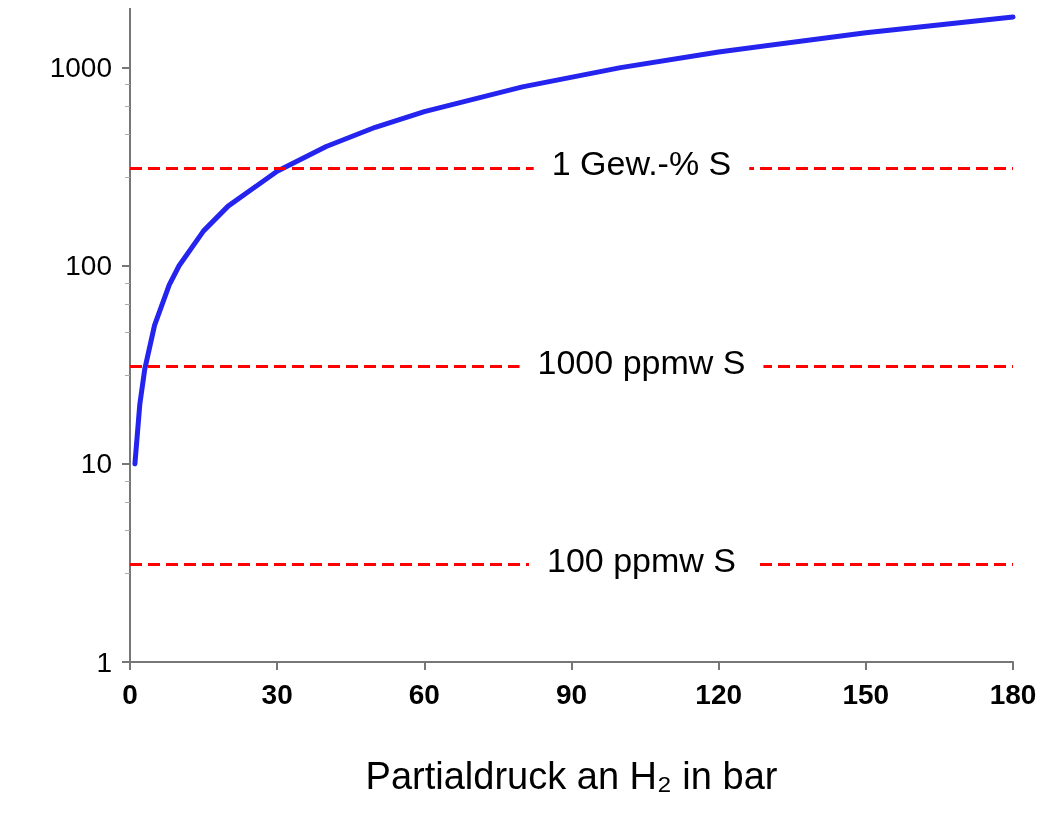  Describe the element at coordinates (88, 266) in the screenshot. I see `y-tick-label: 100` at that location.